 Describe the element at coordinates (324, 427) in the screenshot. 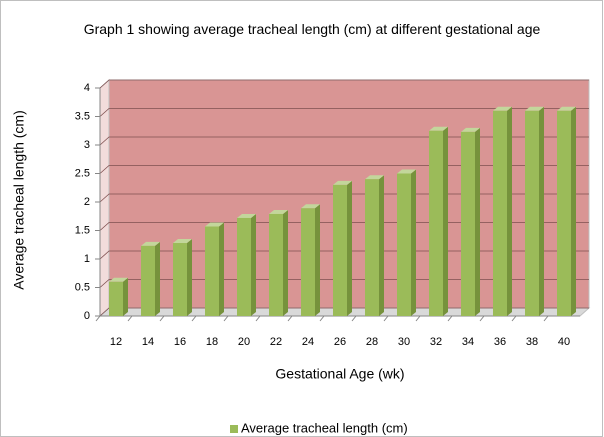

I see `legend-label: Average tracheal length (cm)` at that location.